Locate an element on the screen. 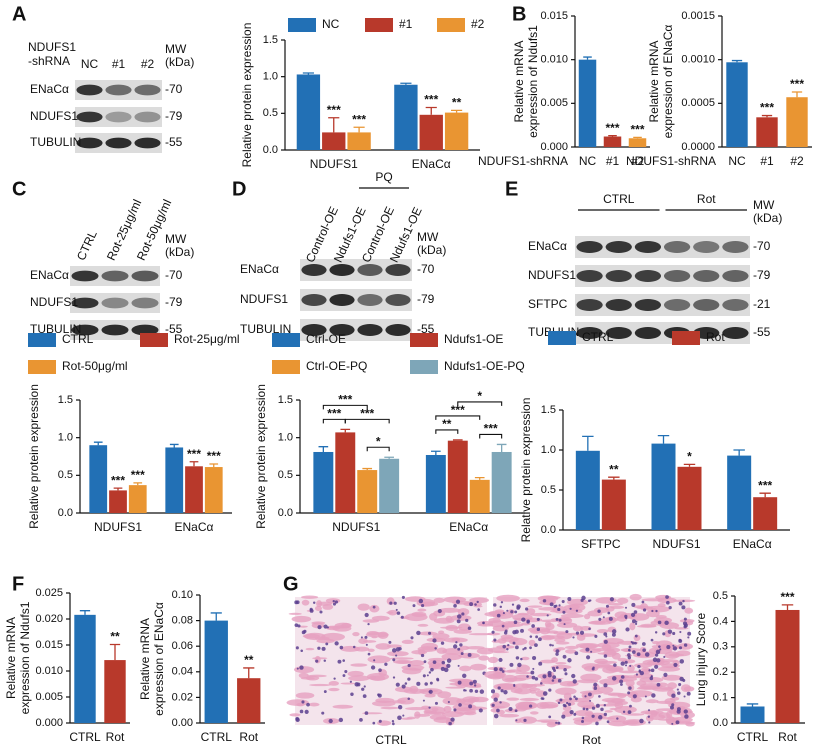 The image size is (824, 749). blot-strip is located at coordinates (356, 270).